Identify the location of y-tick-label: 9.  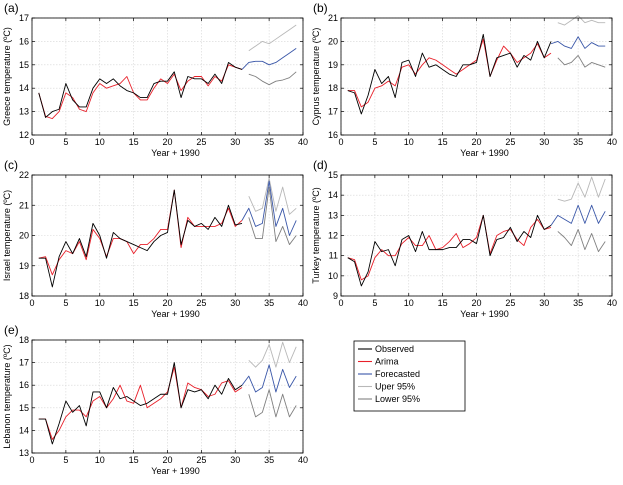
(335, 296).